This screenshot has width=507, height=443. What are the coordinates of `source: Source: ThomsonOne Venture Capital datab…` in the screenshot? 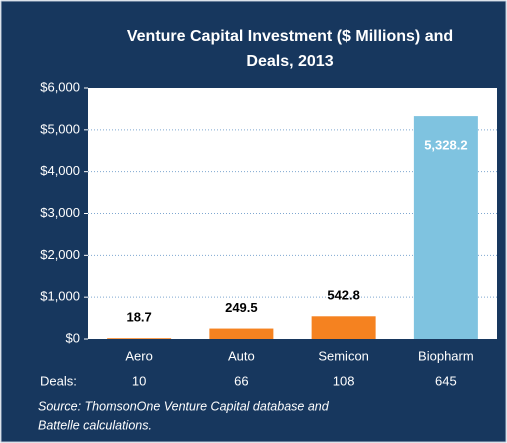 It's located at (184, 406).